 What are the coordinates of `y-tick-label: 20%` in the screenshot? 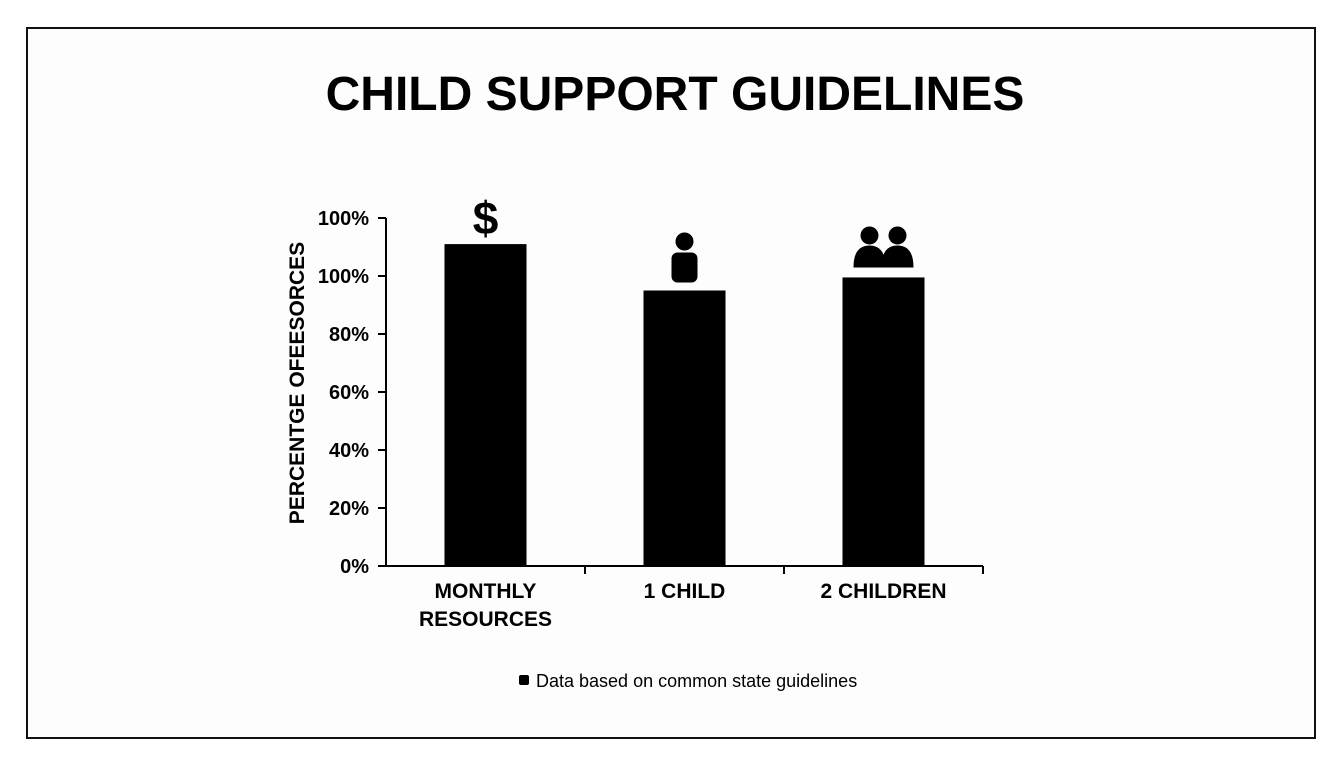 It's located at (349, 509).